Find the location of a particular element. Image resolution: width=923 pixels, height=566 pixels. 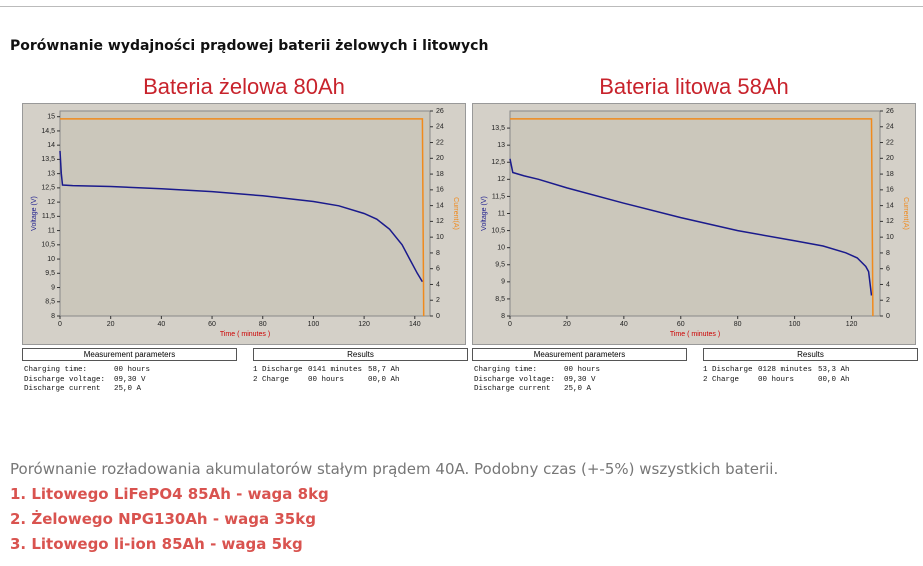

cell: Charging time: is located at coordinates (506, 370).